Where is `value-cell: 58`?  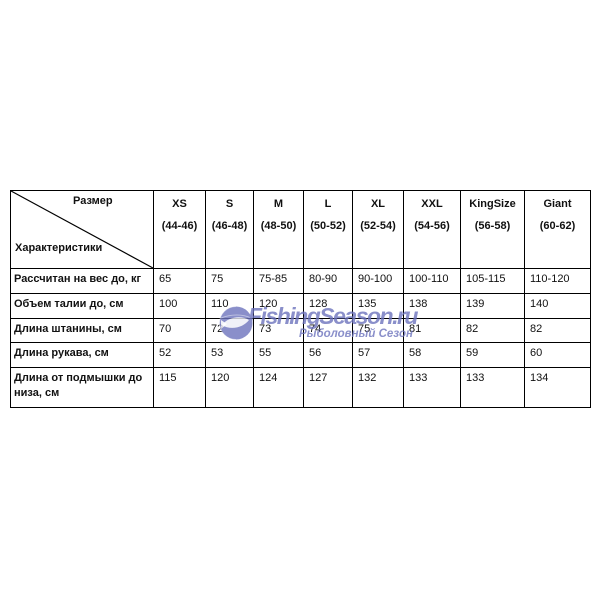
value-cell: 58 is located at coordinates (432, 355).